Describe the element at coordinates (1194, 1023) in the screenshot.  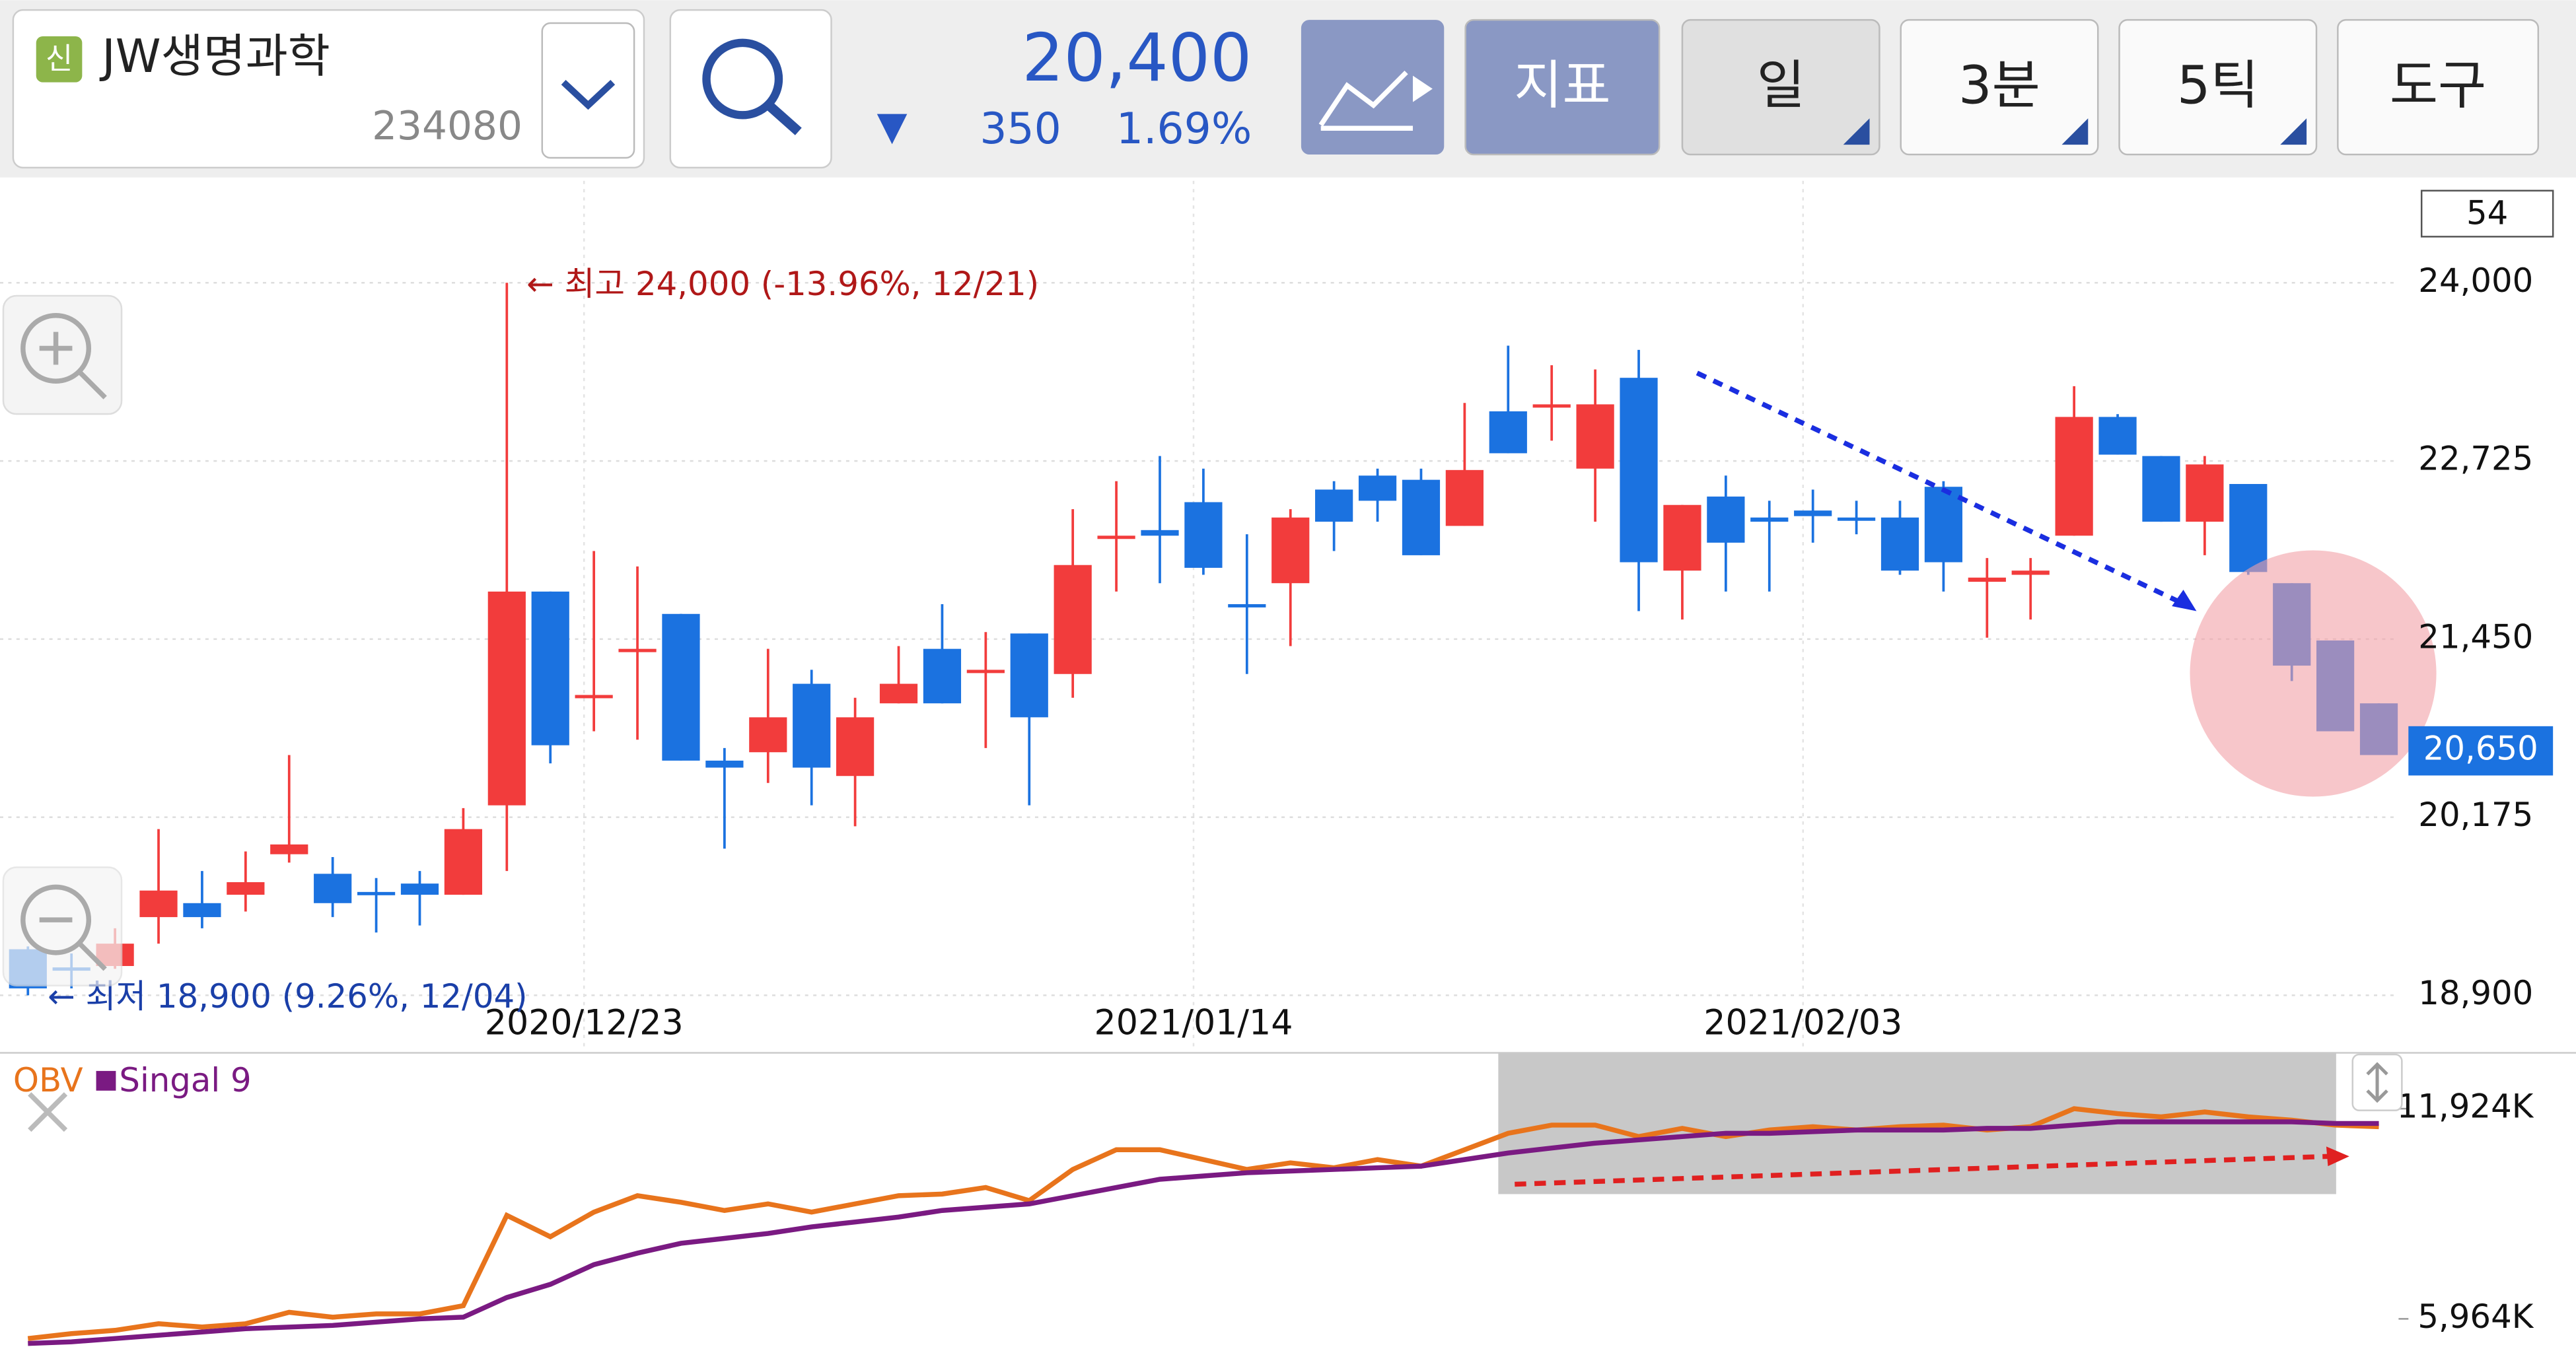
I see `x-tick-label: 2021/01/14` at that location.